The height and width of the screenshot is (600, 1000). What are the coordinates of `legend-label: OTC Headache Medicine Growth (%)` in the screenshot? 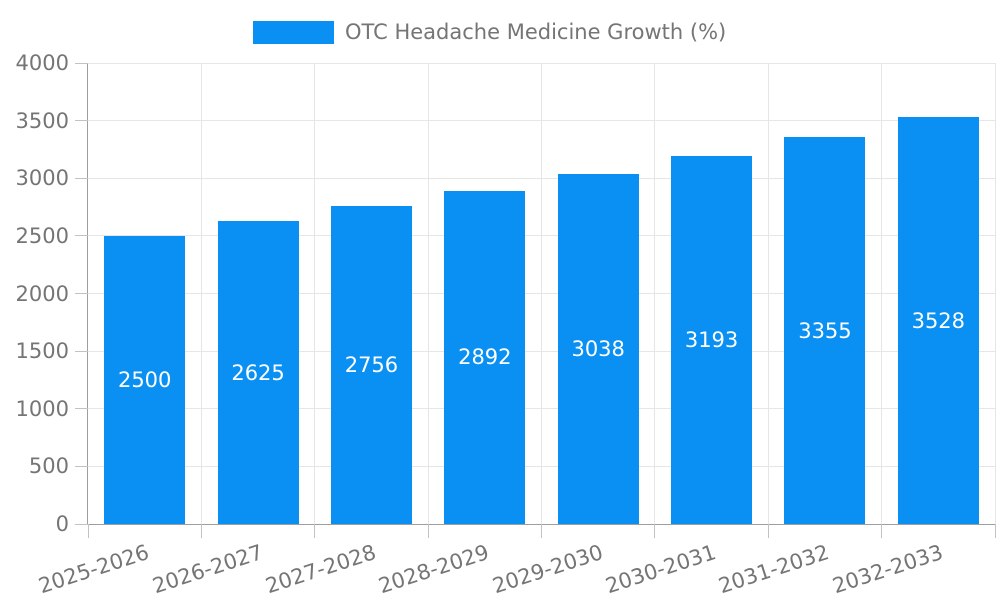 It's located at (536, 32).